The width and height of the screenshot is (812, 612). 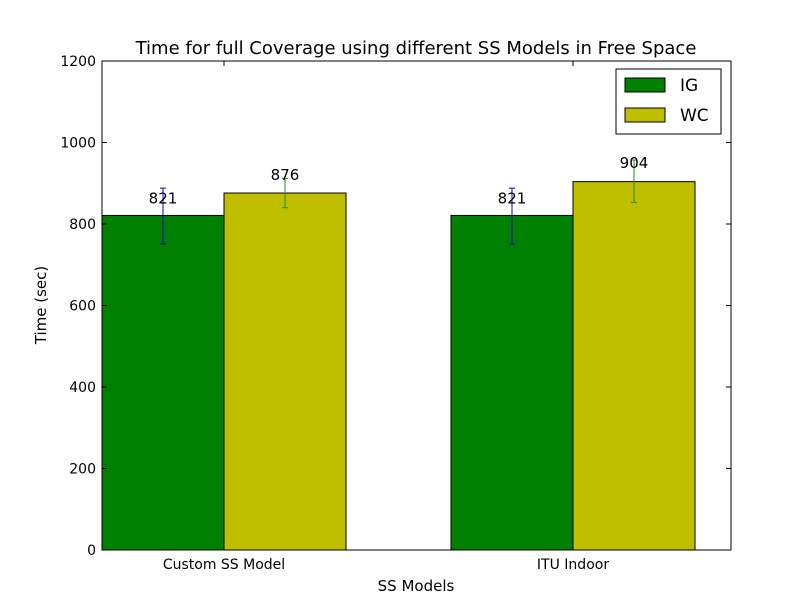 I want to click on y-tick-label: 1000, so click(x=78, y=144).